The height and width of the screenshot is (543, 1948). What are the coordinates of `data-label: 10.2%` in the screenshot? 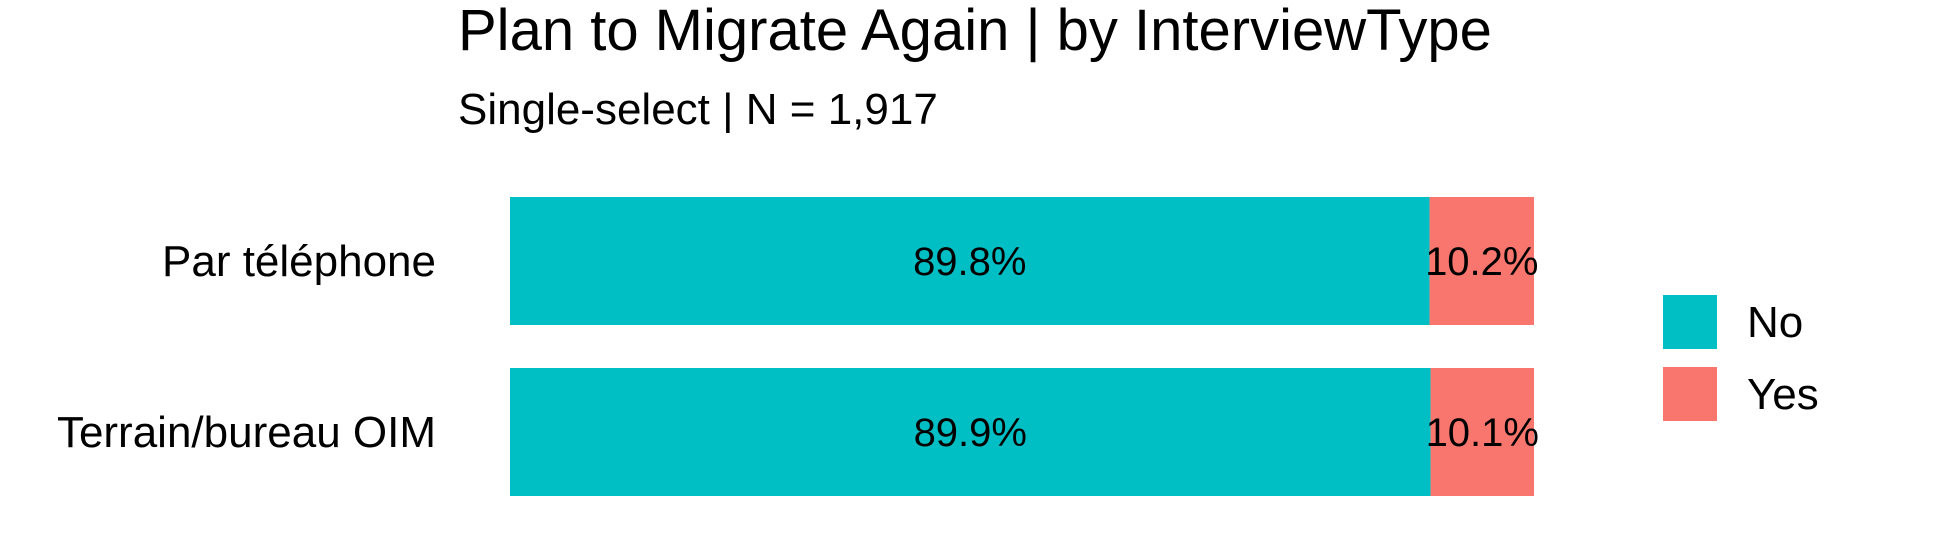 It's located at (1481, 262).